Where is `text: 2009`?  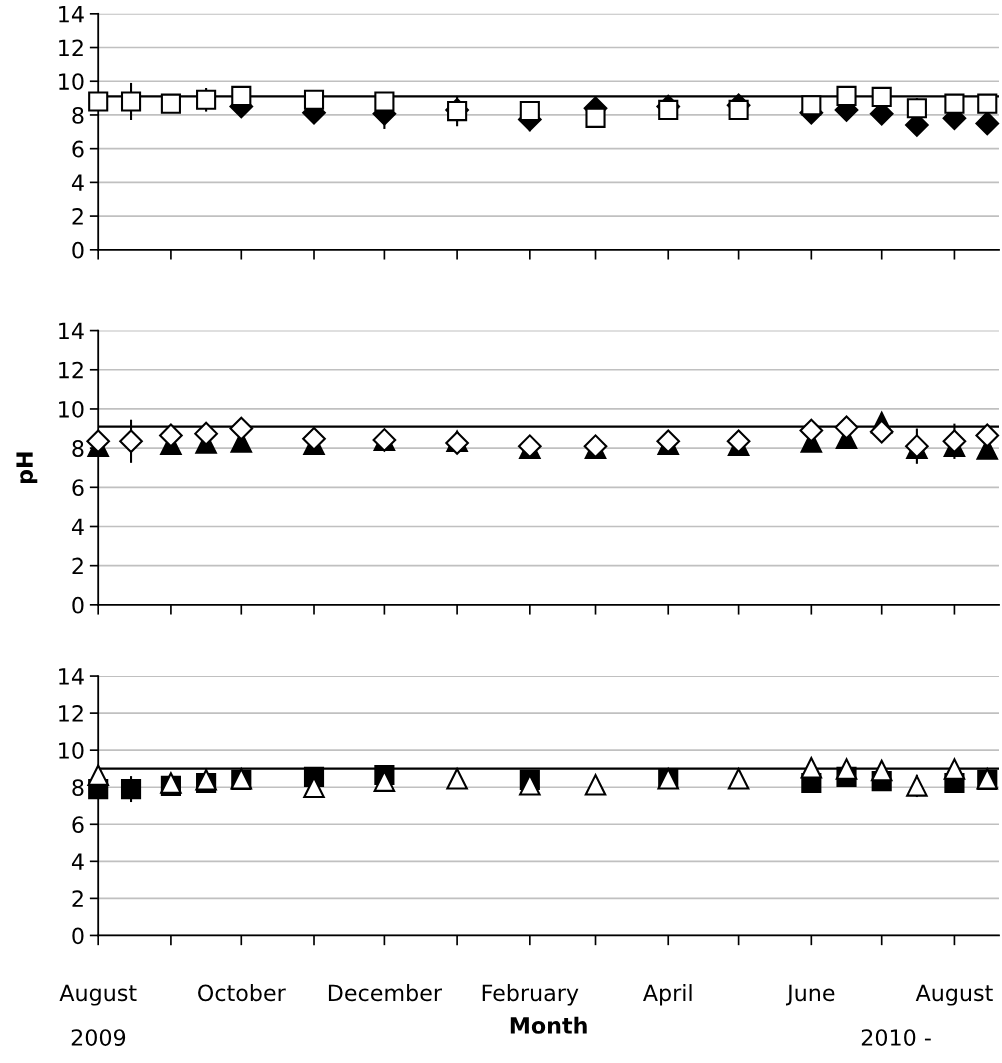
text: 2009 is located at coordinates (98, 1037).